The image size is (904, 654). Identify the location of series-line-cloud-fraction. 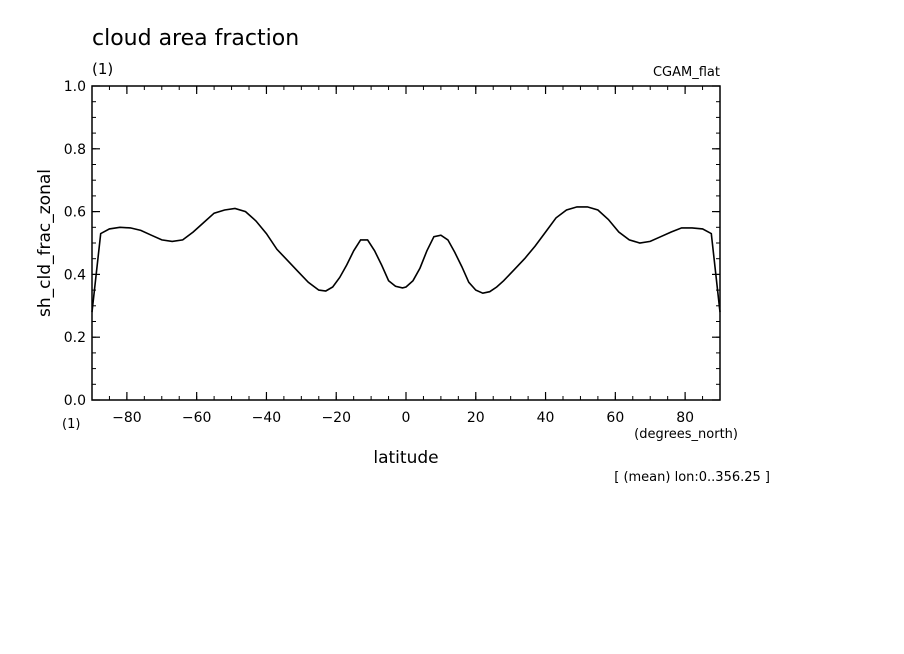
(406, 259).